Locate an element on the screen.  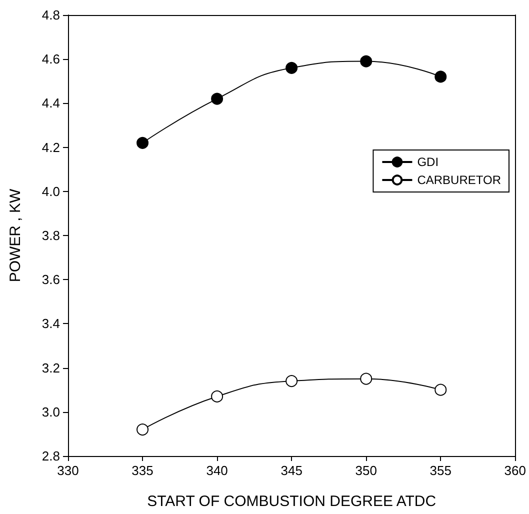
x-tick-label: 335 is located at coordinates (143, 470).